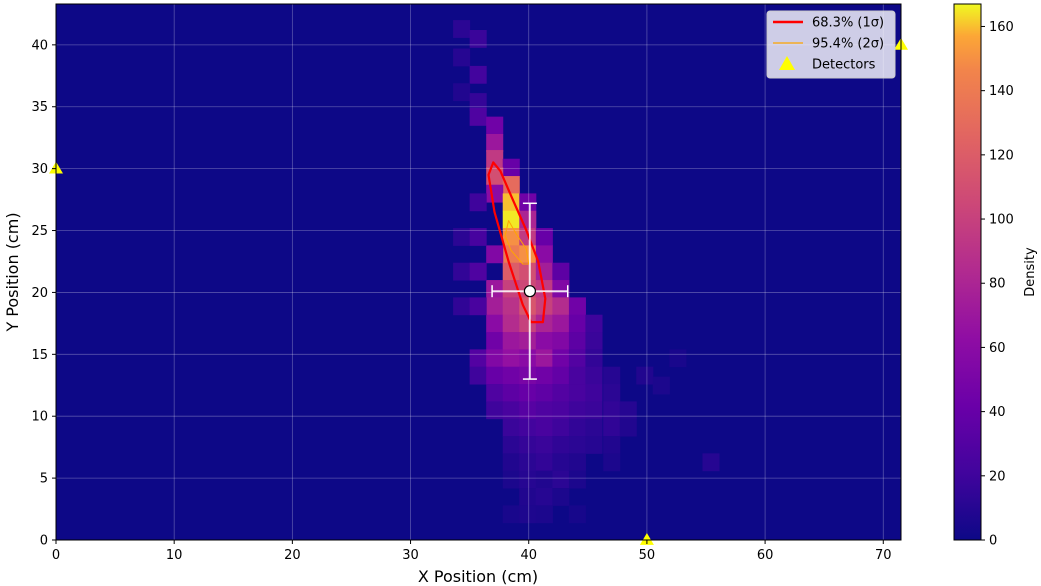  Describe the element at coordinates (472, 551) in the screenshot. I see `x-axis-ticks: 0 10 20 30 40 50 60 70` at that location.